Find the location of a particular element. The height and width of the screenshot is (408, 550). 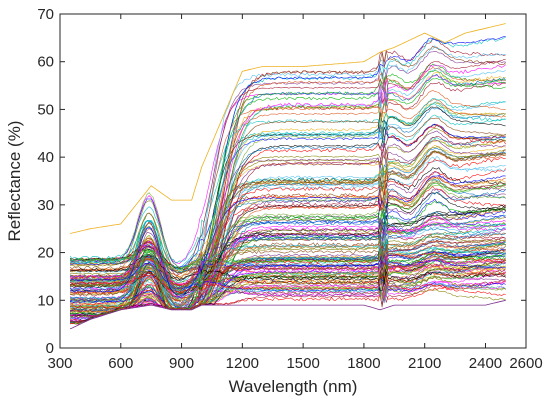

x-tick-label: 900 is located at coordinates (181, 363).